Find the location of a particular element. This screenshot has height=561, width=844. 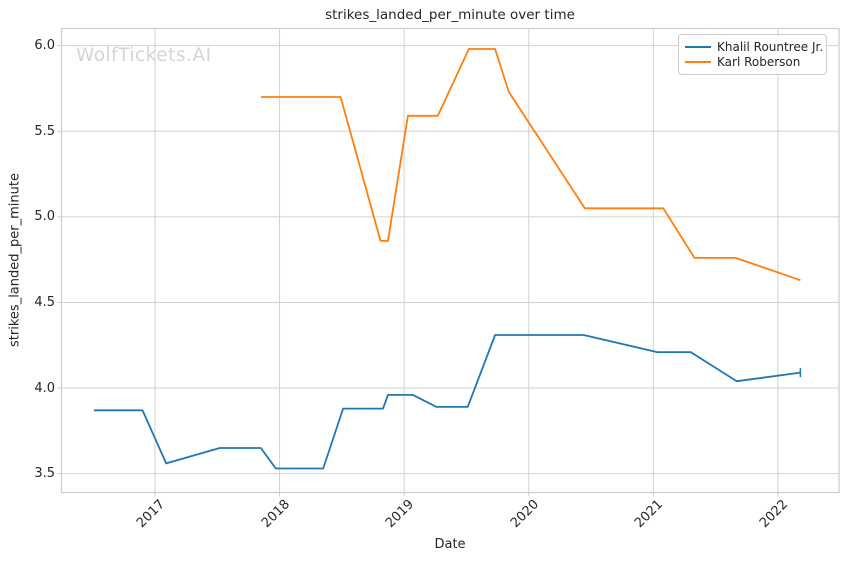

y-tick-label-4.0: 4.0 is located at coordinates (44, 388).